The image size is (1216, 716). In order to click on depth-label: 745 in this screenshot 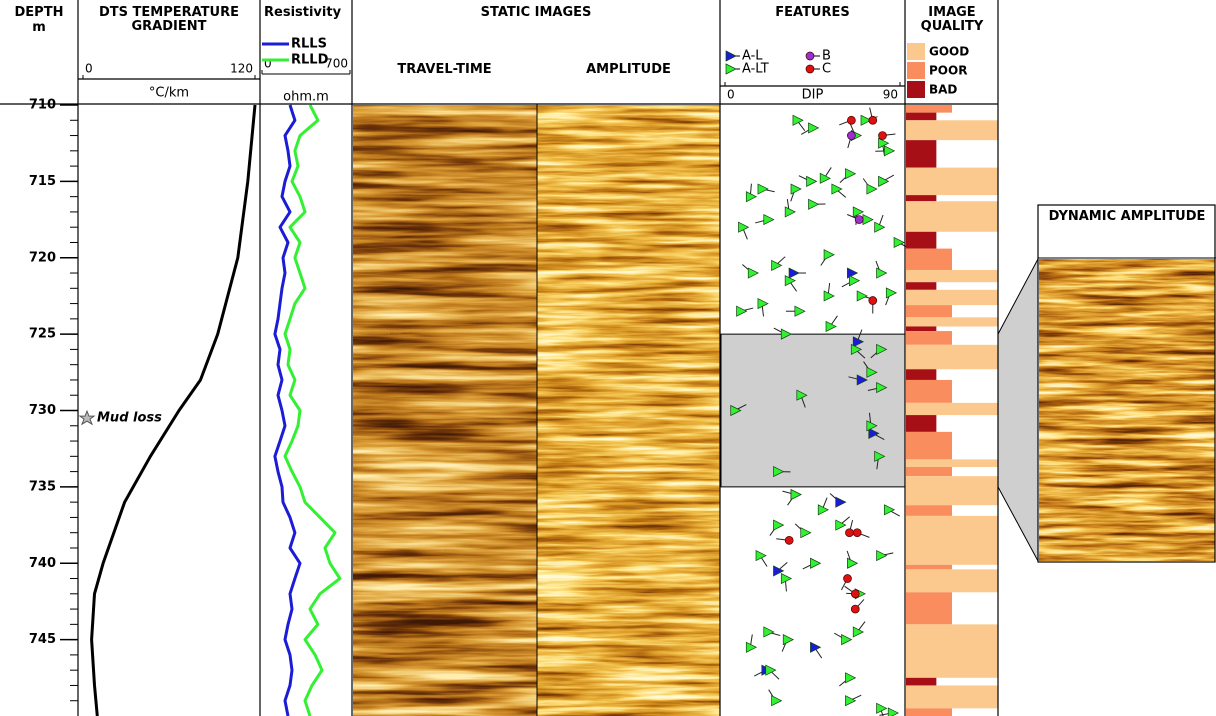, I will do `click(42, 639)`.